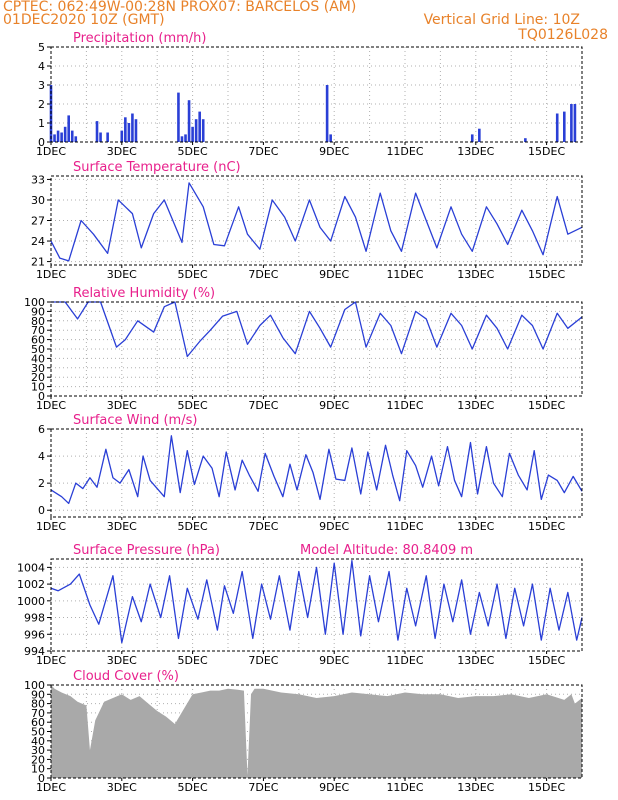 This screenshot has height=800, width=618. I want to click on y-tick-label: 1, so click(41, 123).